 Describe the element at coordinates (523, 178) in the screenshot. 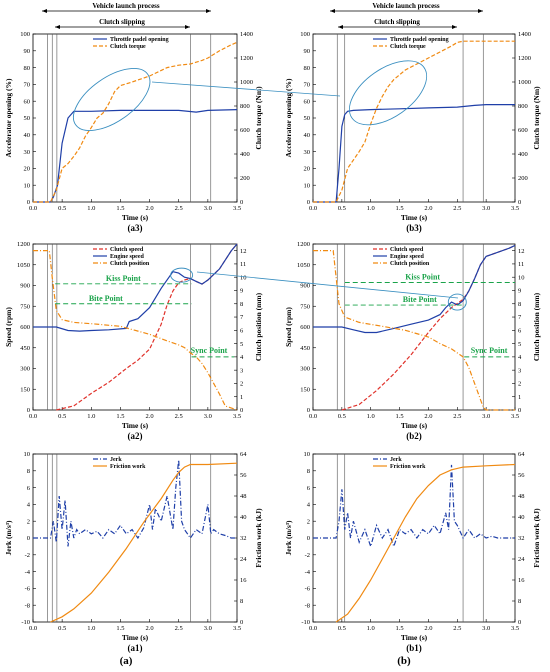

I see `y2-tick-label: 200` at that location.